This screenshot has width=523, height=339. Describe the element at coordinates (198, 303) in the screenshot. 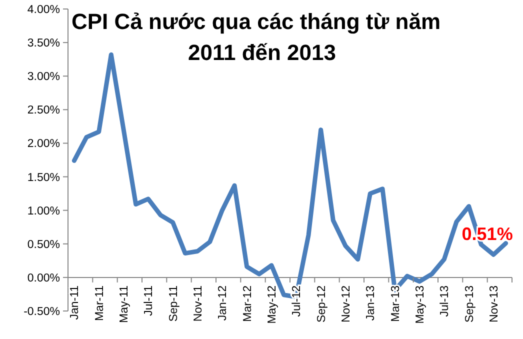

I see `x-tick-label: Nov-11` at that location.